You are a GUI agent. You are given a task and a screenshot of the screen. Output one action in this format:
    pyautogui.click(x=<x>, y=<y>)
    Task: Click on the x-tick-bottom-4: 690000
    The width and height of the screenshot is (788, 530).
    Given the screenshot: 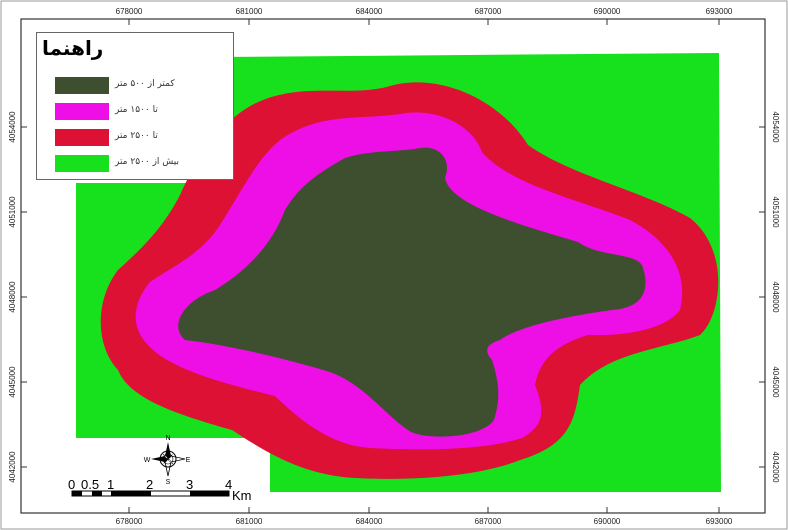 What is the action you would take?
    pyautogui.click(x=607, y=521)
    